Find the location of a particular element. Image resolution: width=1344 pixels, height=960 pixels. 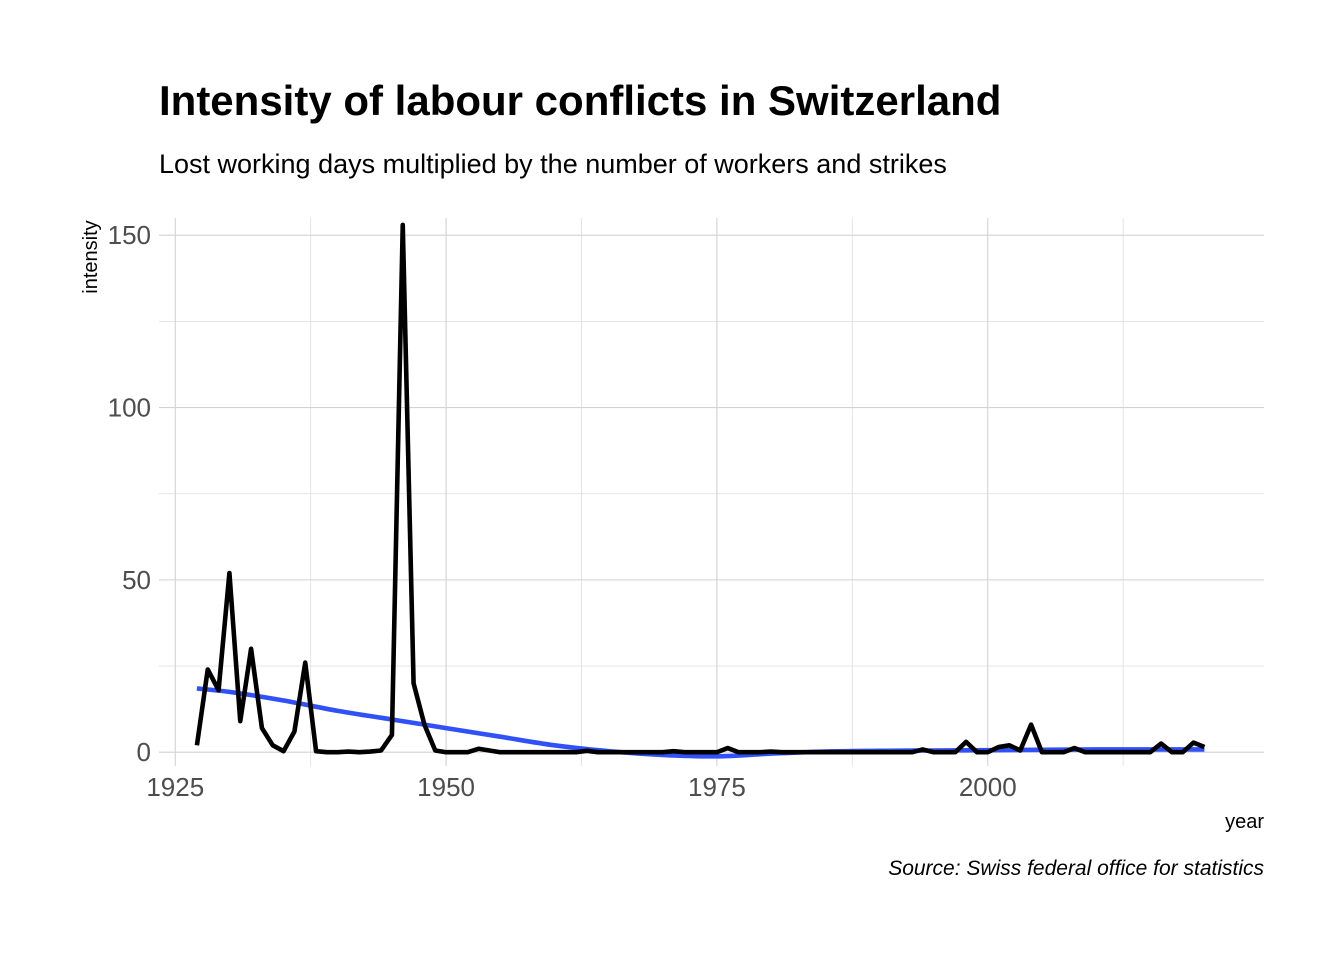

y-tick-label: 50 is located at coordinates (136, 580).